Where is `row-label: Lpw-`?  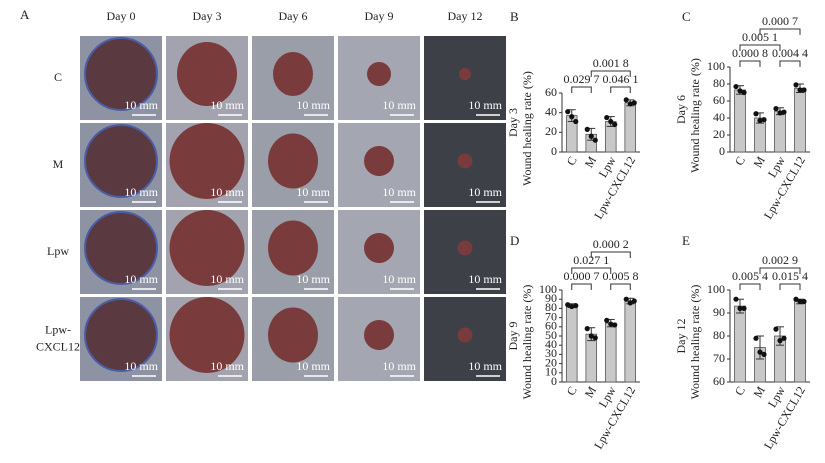
row-label: Lpw- is located at coordinates (58, 329).